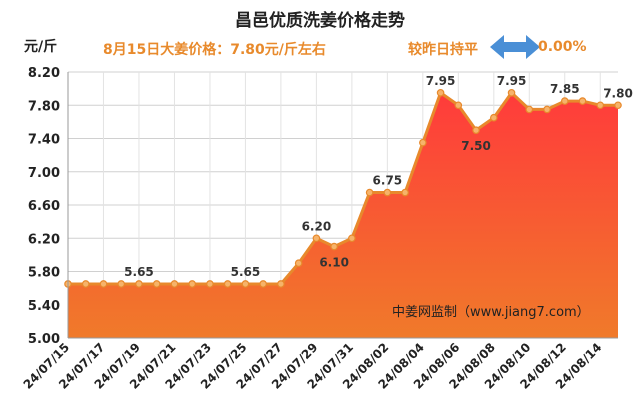 The width and height of the screenshot is (640, 410). I want to click on y-tick-label: 7.00, so click(44, 173).